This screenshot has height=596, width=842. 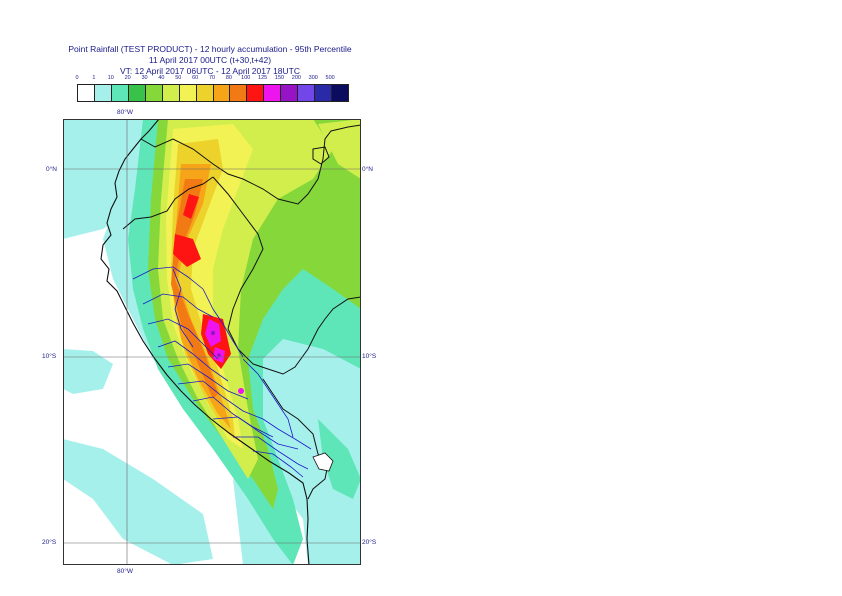 What do you see at coordinates (110, 78) in the screenshot?
I see `legend-label: 10` at bounding box center [110, 78].